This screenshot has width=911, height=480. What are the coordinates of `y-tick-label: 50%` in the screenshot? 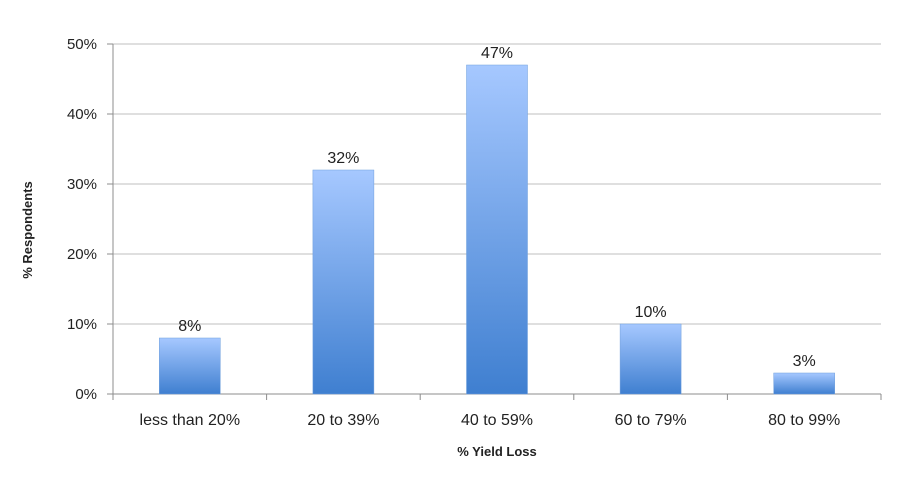 It's located at (82, 44).